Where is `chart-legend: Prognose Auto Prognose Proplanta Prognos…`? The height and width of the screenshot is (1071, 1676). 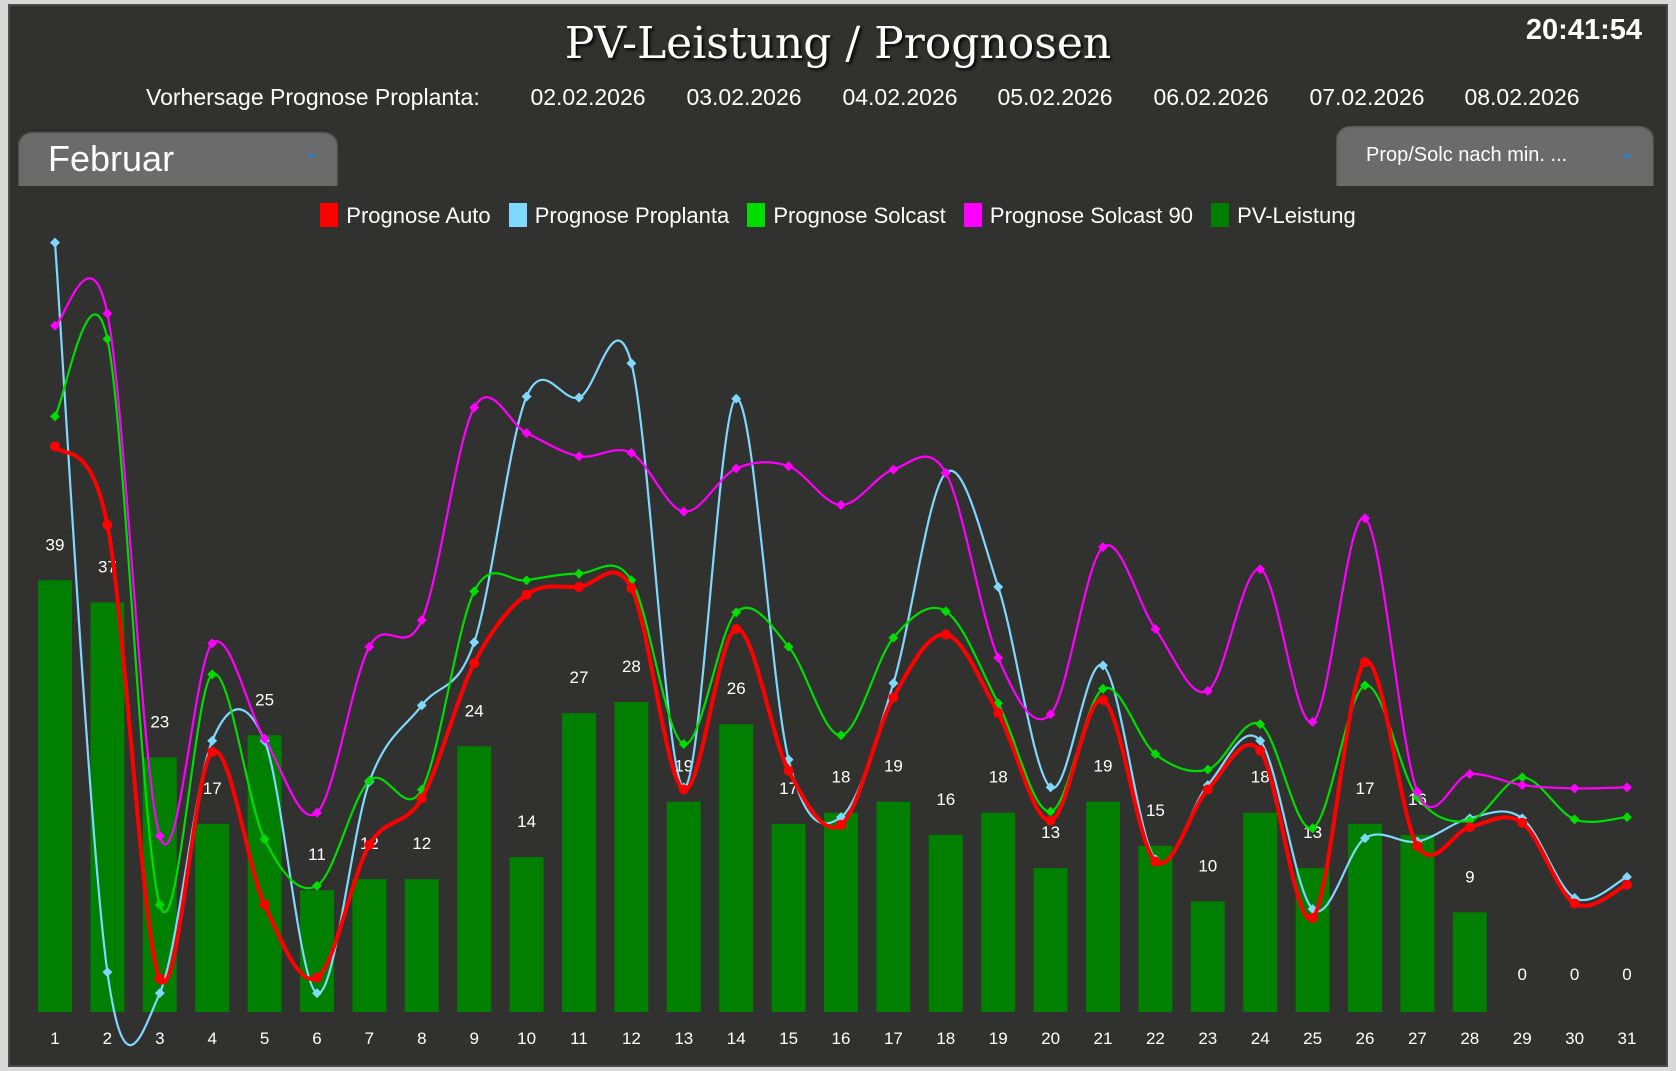 chart-legend: Prognose Auto Prognose Proplanta Prognos… is located at coordinates (838, 215).